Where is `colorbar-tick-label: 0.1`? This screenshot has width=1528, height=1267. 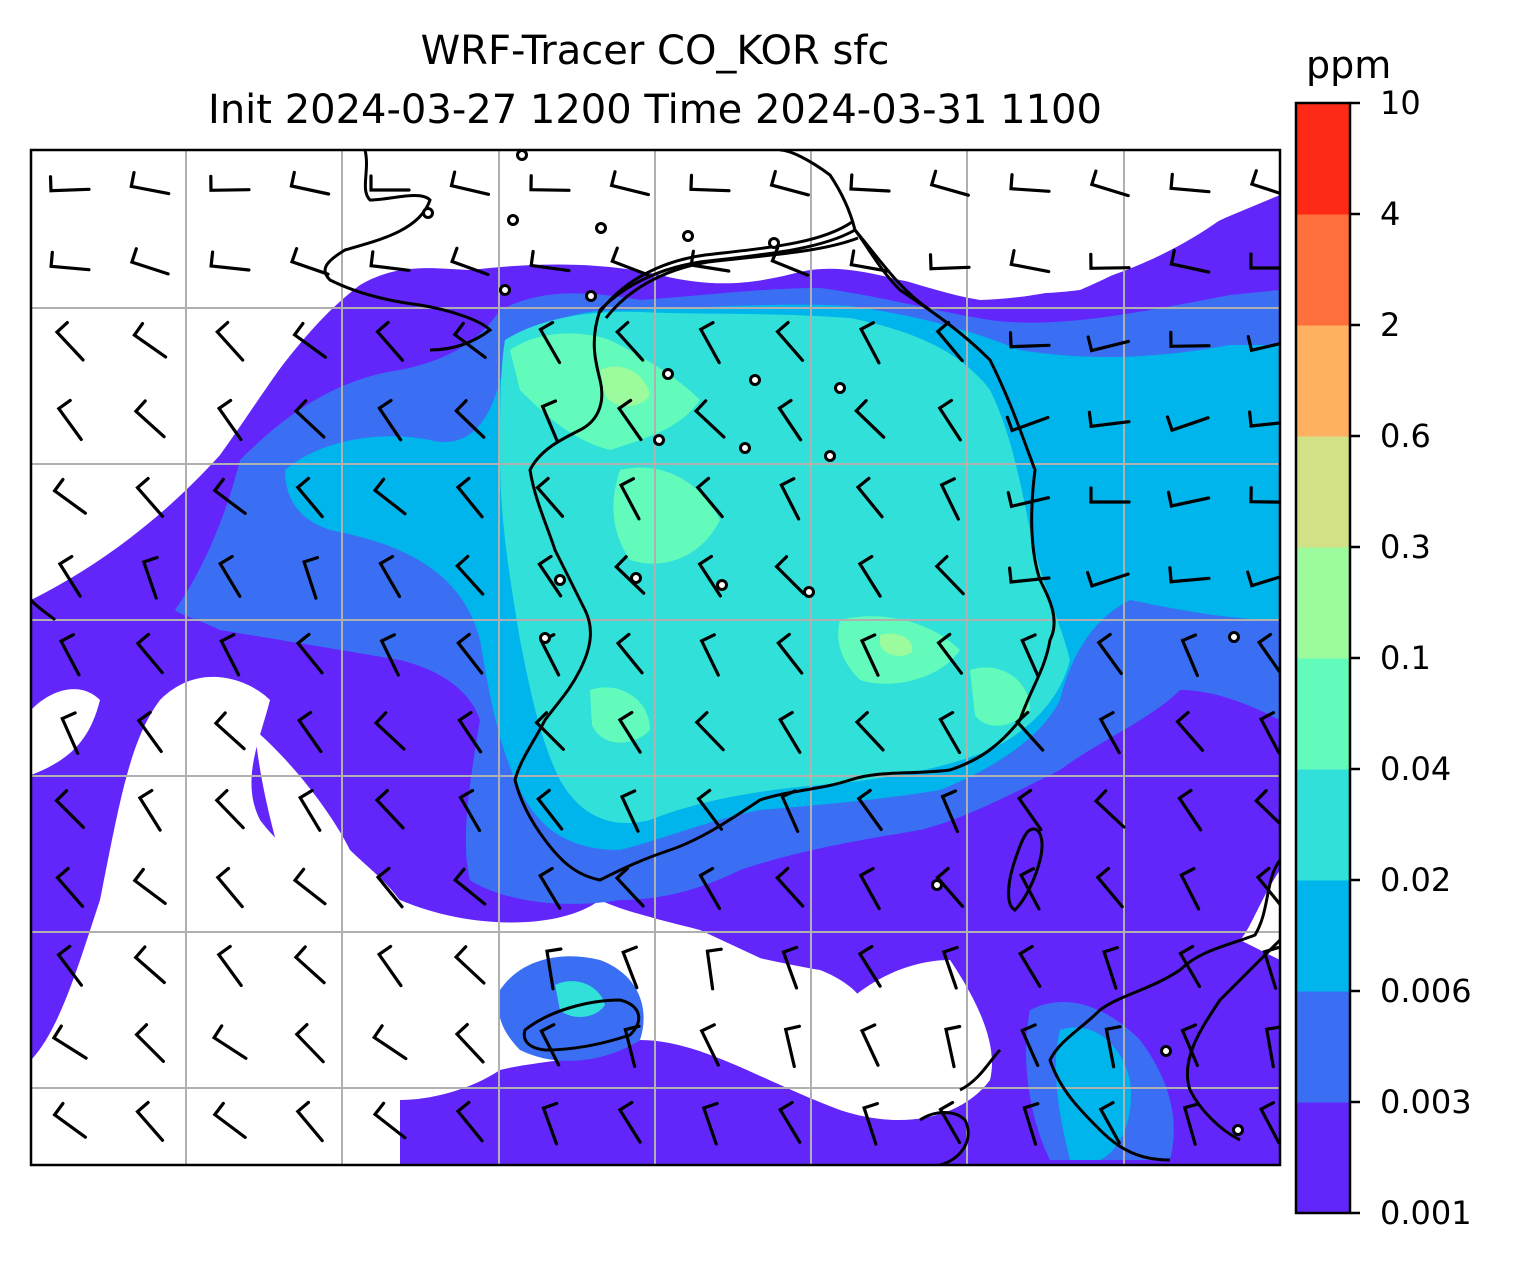 colorbar-tick-label: 0.1 is located at coordinates (1405, 658).